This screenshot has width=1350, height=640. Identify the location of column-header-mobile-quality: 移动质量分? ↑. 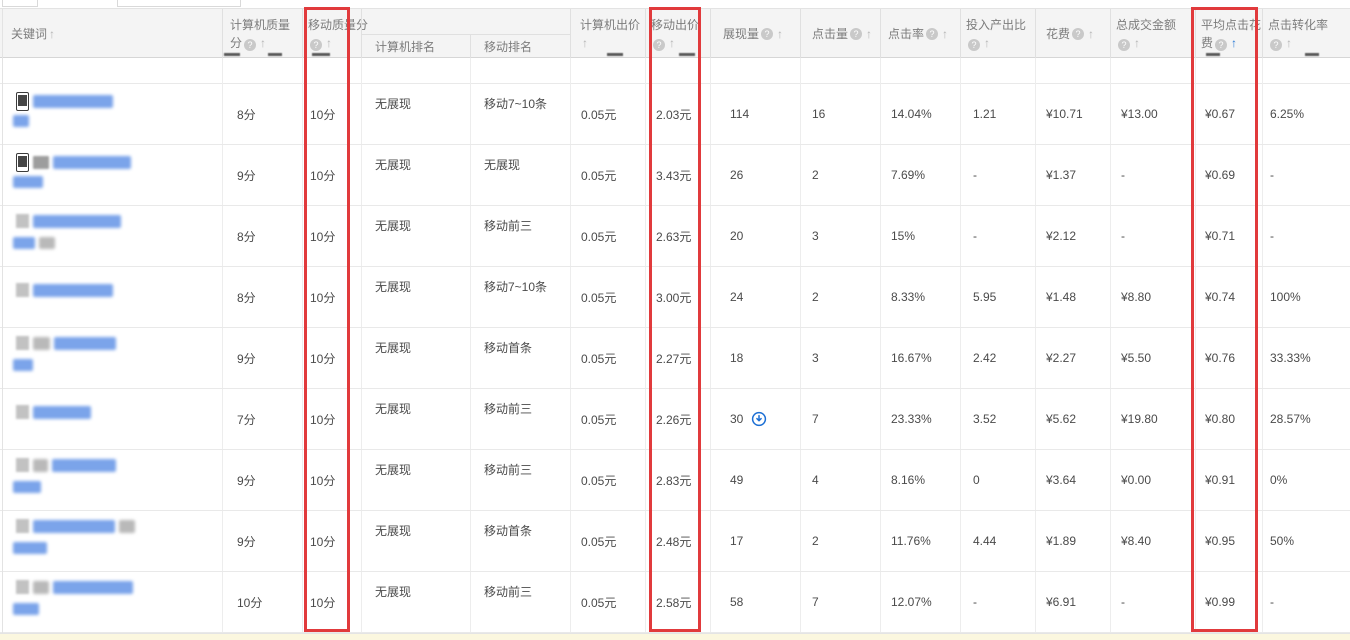
(335, 34).